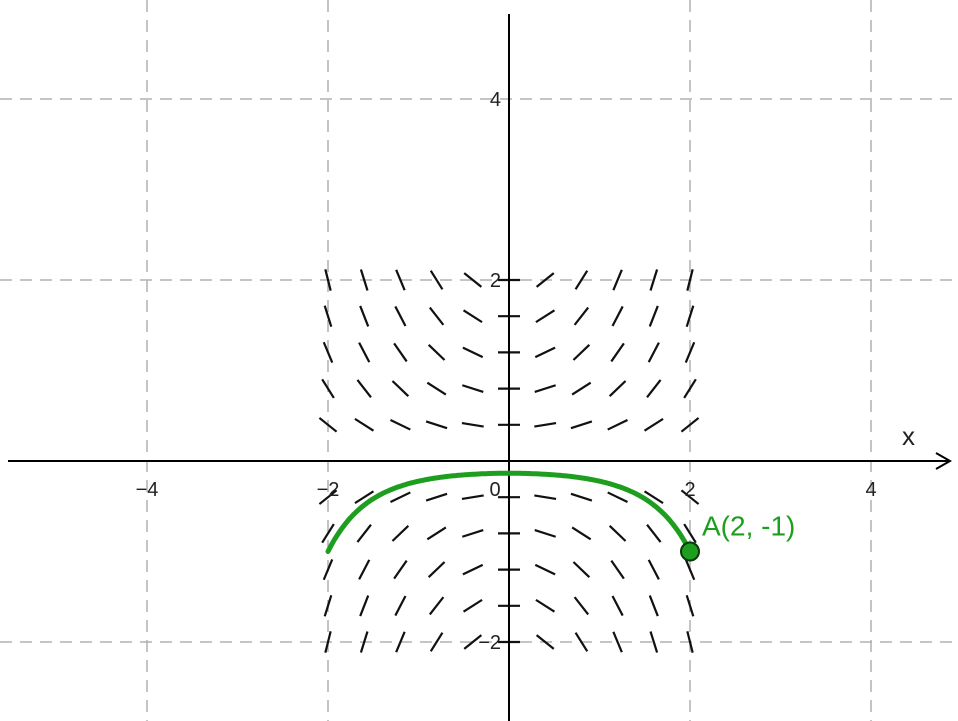 This screenshot has width=958, height=721. What do you see at coordinates (748, 526) in the screenshot?
I see `point-a-label: A(2, -1)` at bounding box center [748, 526].